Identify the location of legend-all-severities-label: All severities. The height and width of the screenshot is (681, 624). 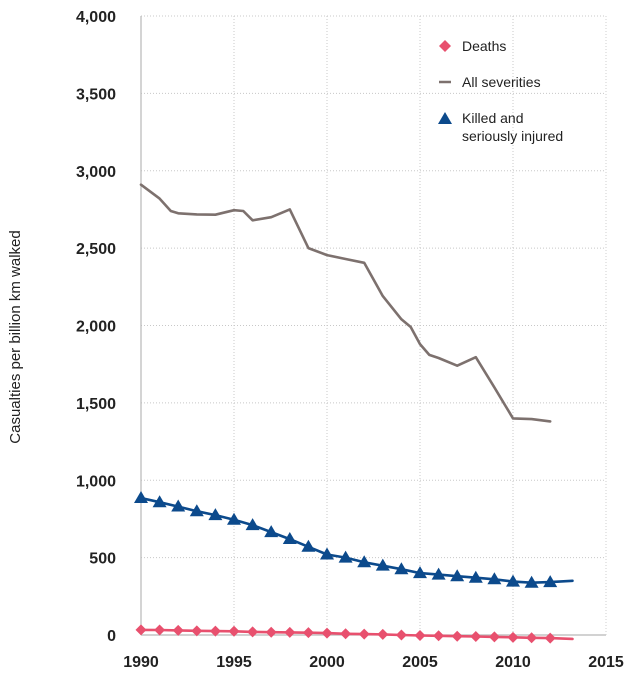
(501, 82).